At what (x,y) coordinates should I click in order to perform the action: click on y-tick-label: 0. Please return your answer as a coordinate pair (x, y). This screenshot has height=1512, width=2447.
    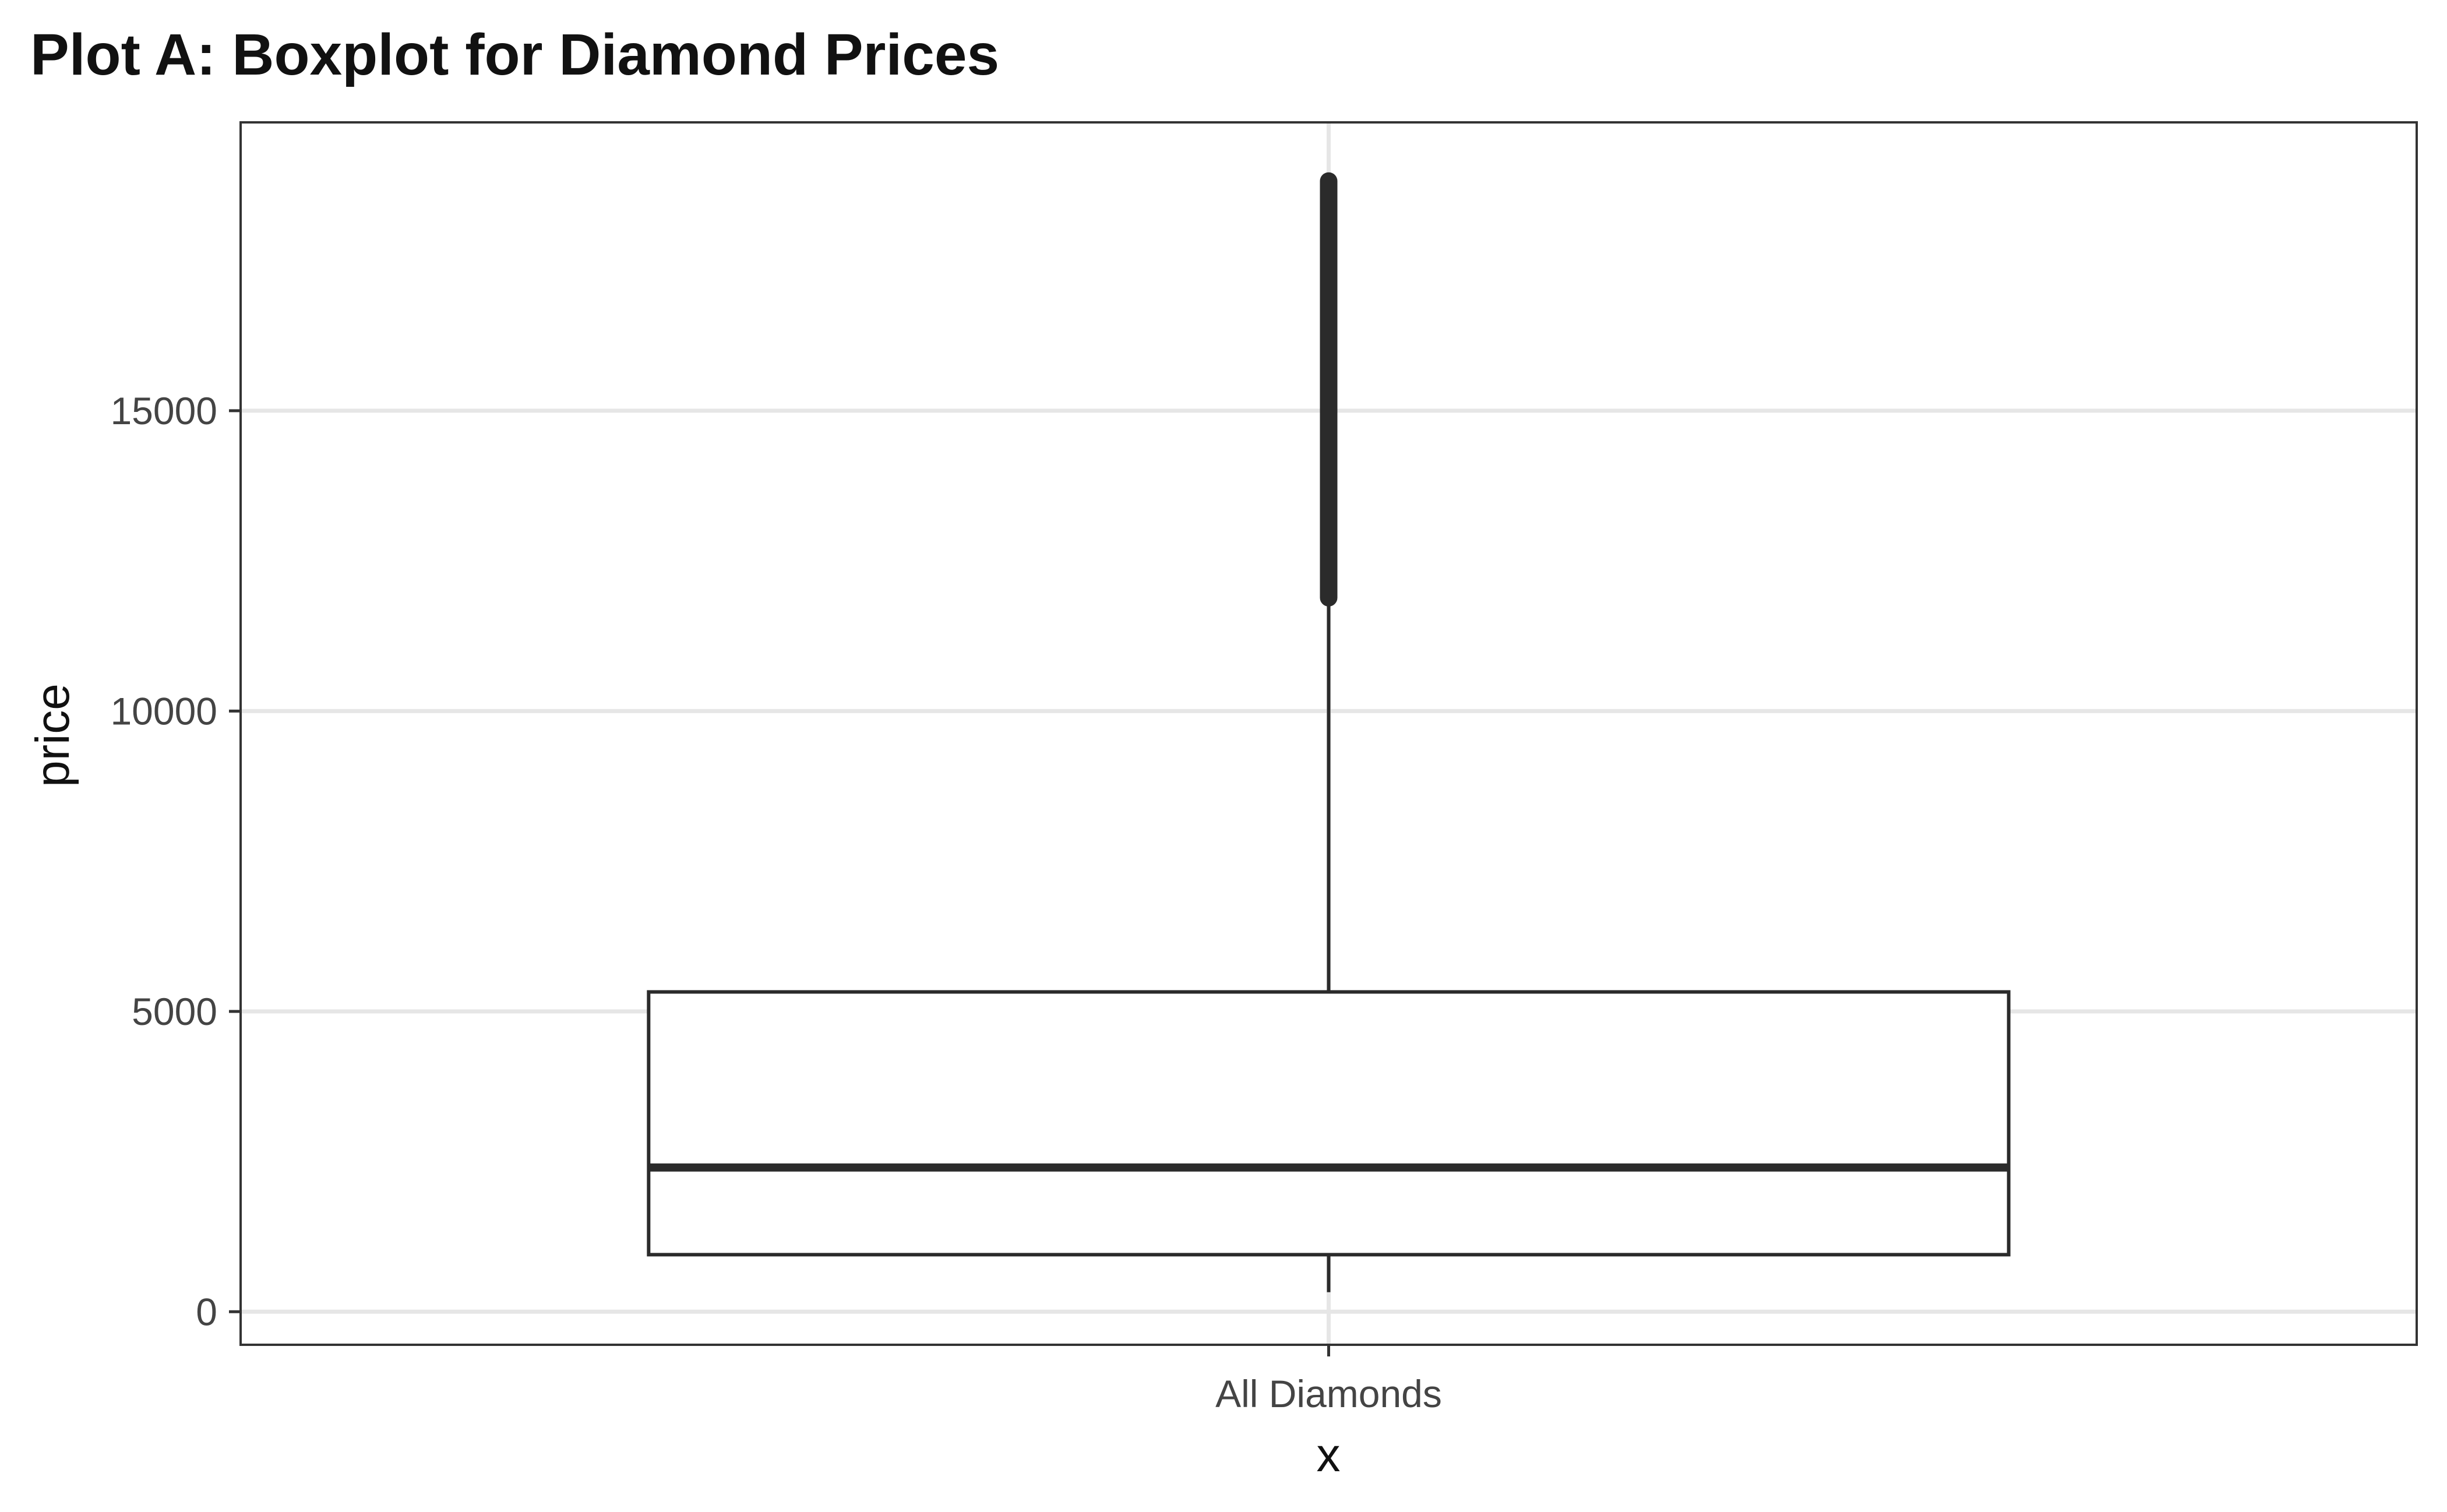
    Looking at the image, I should click on (206, 1311).